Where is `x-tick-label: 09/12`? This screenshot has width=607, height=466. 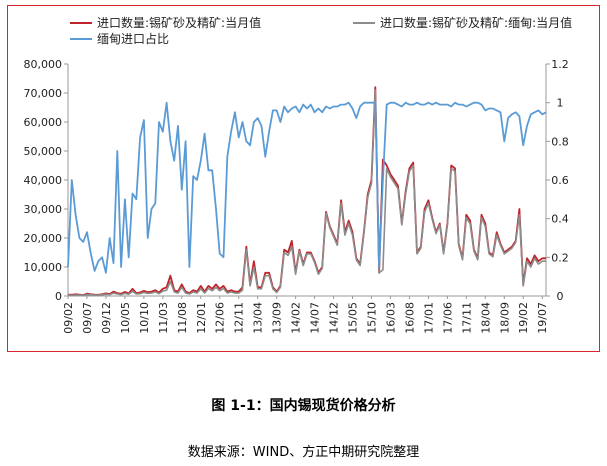 x-tick-label: 09/12 is located at coordinates (106, 318).